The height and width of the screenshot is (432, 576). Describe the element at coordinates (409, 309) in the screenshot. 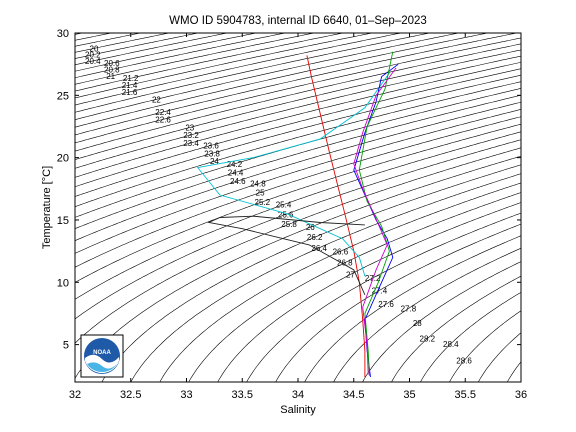

I see `contour-label: 27.8` at that location.